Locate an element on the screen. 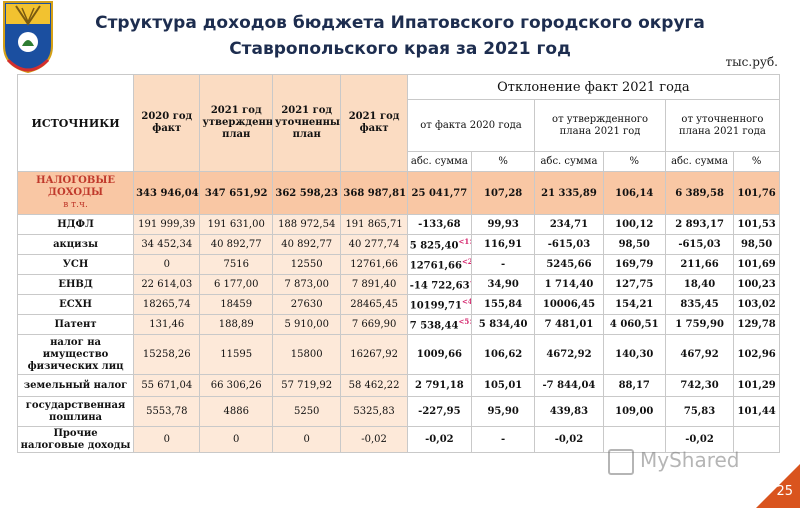 The height and width of the screenshot is (512, 800). table-cell: 7 481,01 is located at coordinates (569, 324).